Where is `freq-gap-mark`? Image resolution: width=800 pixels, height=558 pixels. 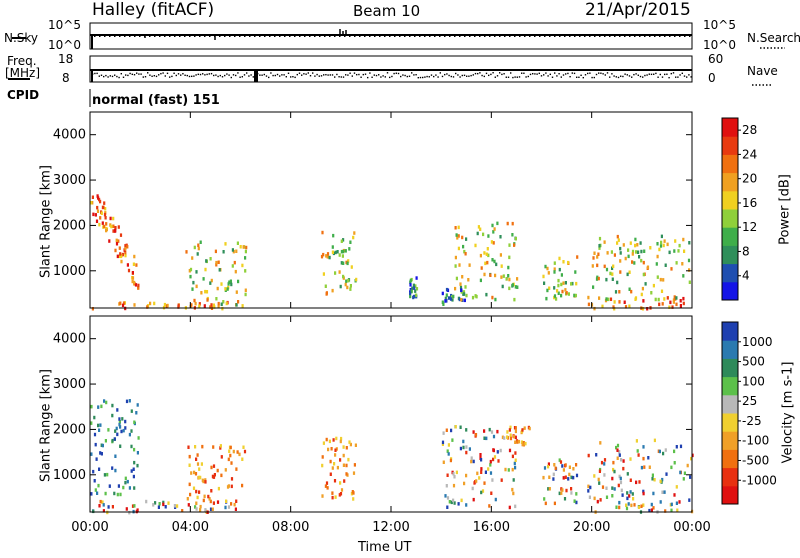
freq-gap-mark is located at coordinates (256, 76).